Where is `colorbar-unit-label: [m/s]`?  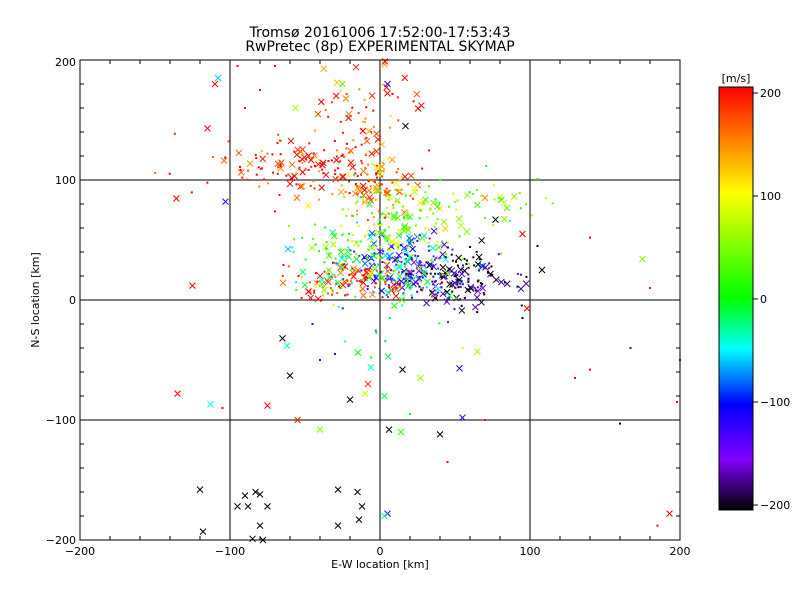 colorbar-unit-label: [m/s] is located at coordinates (736, 78).